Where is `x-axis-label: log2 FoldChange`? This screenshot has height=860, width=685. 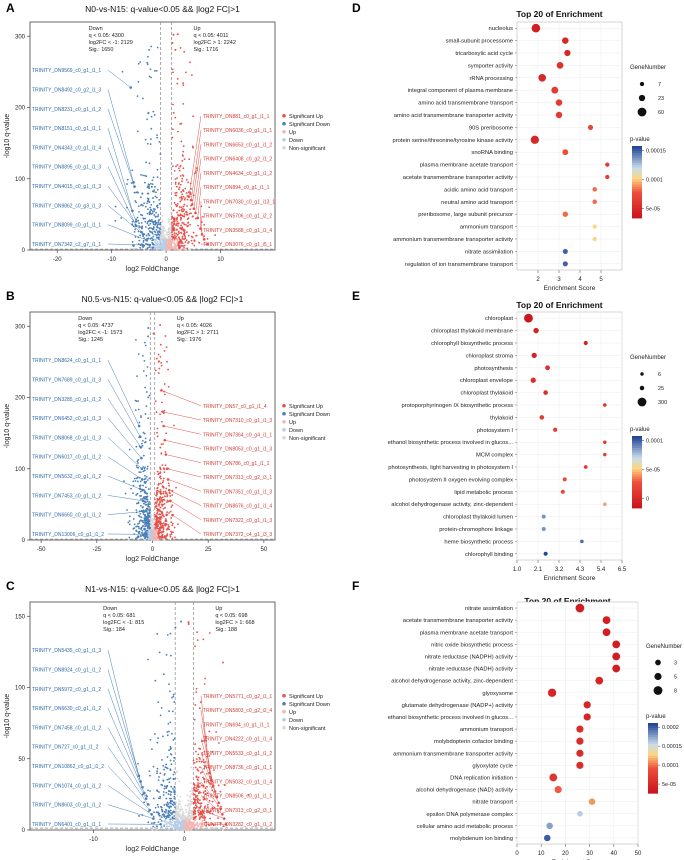
x-axis-label: log2 FoldChange is located at coordinates (152, 849).